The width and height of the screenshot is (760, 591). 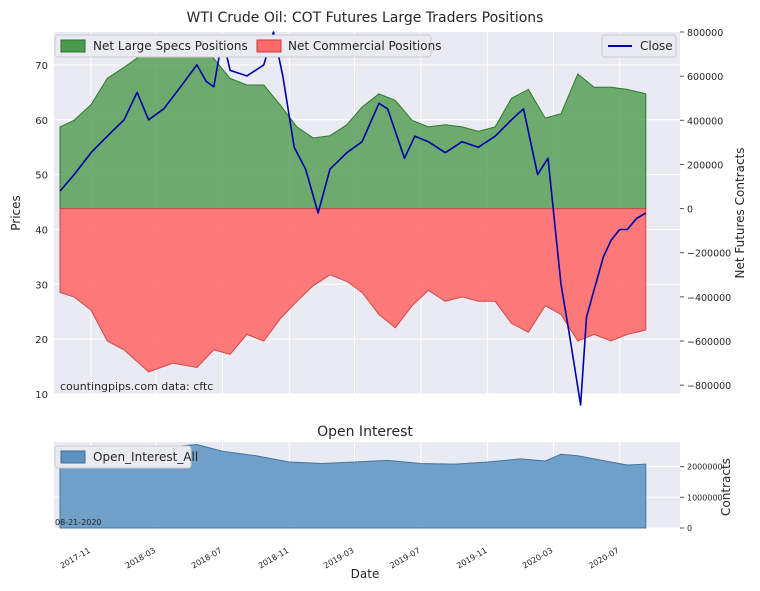 I want to click on date-tick-label: 2020-03, so click(x=537, y=558).